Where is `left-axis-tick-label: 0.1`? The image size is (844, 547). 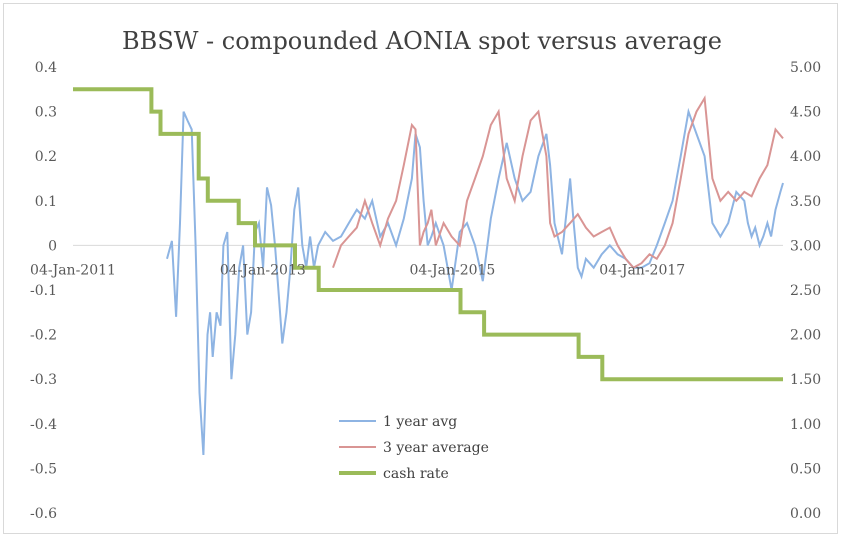 left-axis-tick-label: 0.1 is located at coordinates (46, 202).